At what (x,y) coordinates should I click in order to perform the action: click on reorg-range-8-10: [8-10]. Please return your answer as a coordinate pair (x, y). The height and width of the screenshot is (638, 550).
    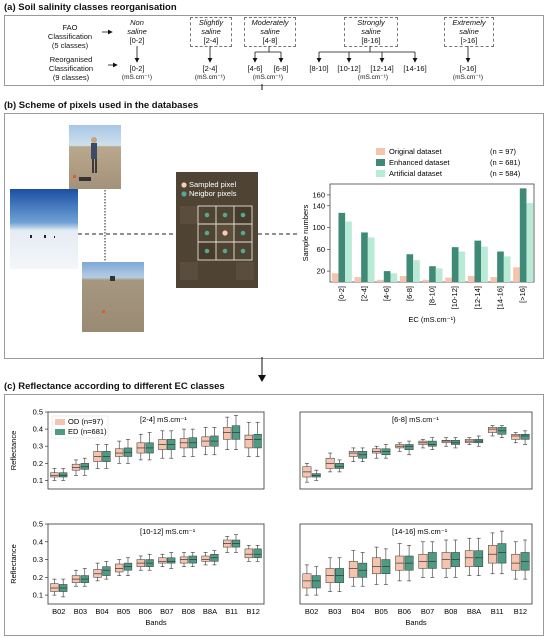
    Looking at the image, I should click on (319, 68).